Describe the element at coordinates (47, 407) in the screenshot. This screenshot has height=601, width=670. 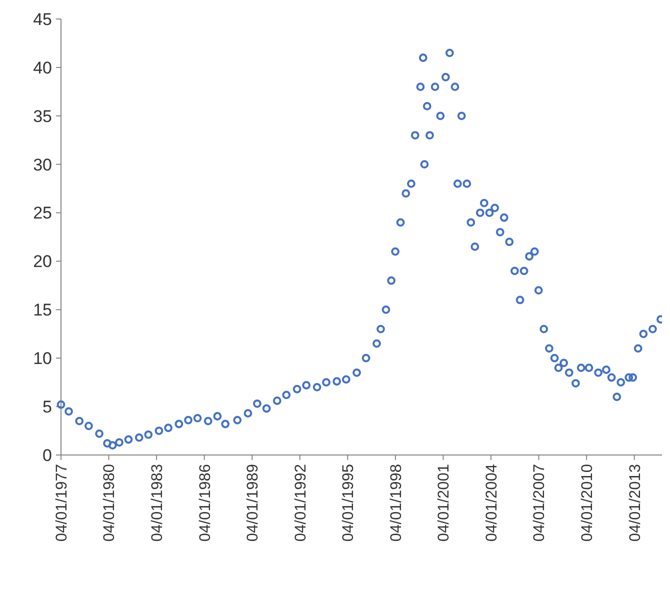
I see `y-tick-label: 5` at that location.